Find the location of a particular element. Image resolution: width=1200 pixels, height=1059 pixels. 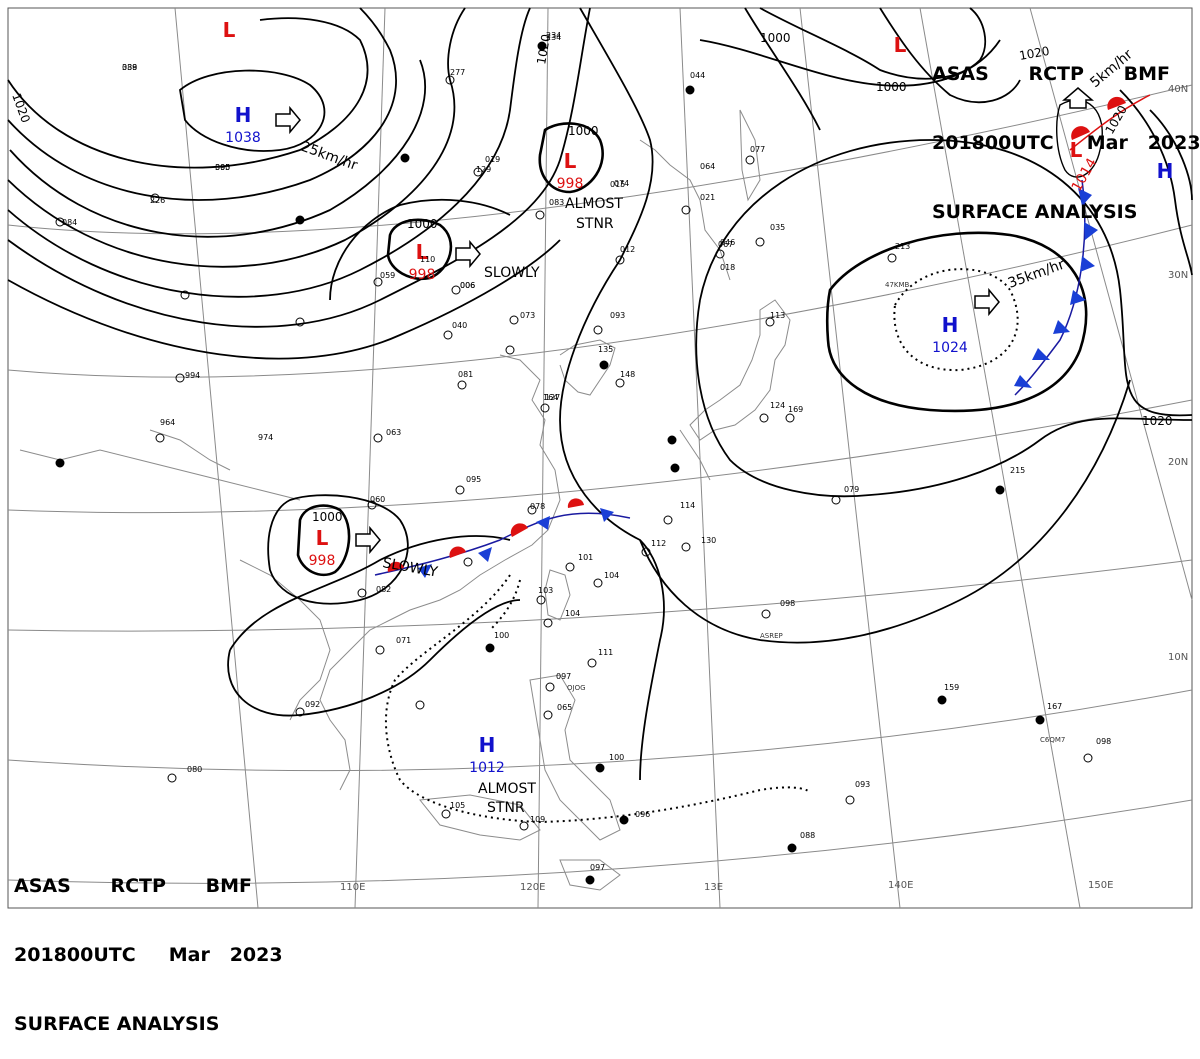

header-time: 201800UTC is located at coordinates (993, 143).